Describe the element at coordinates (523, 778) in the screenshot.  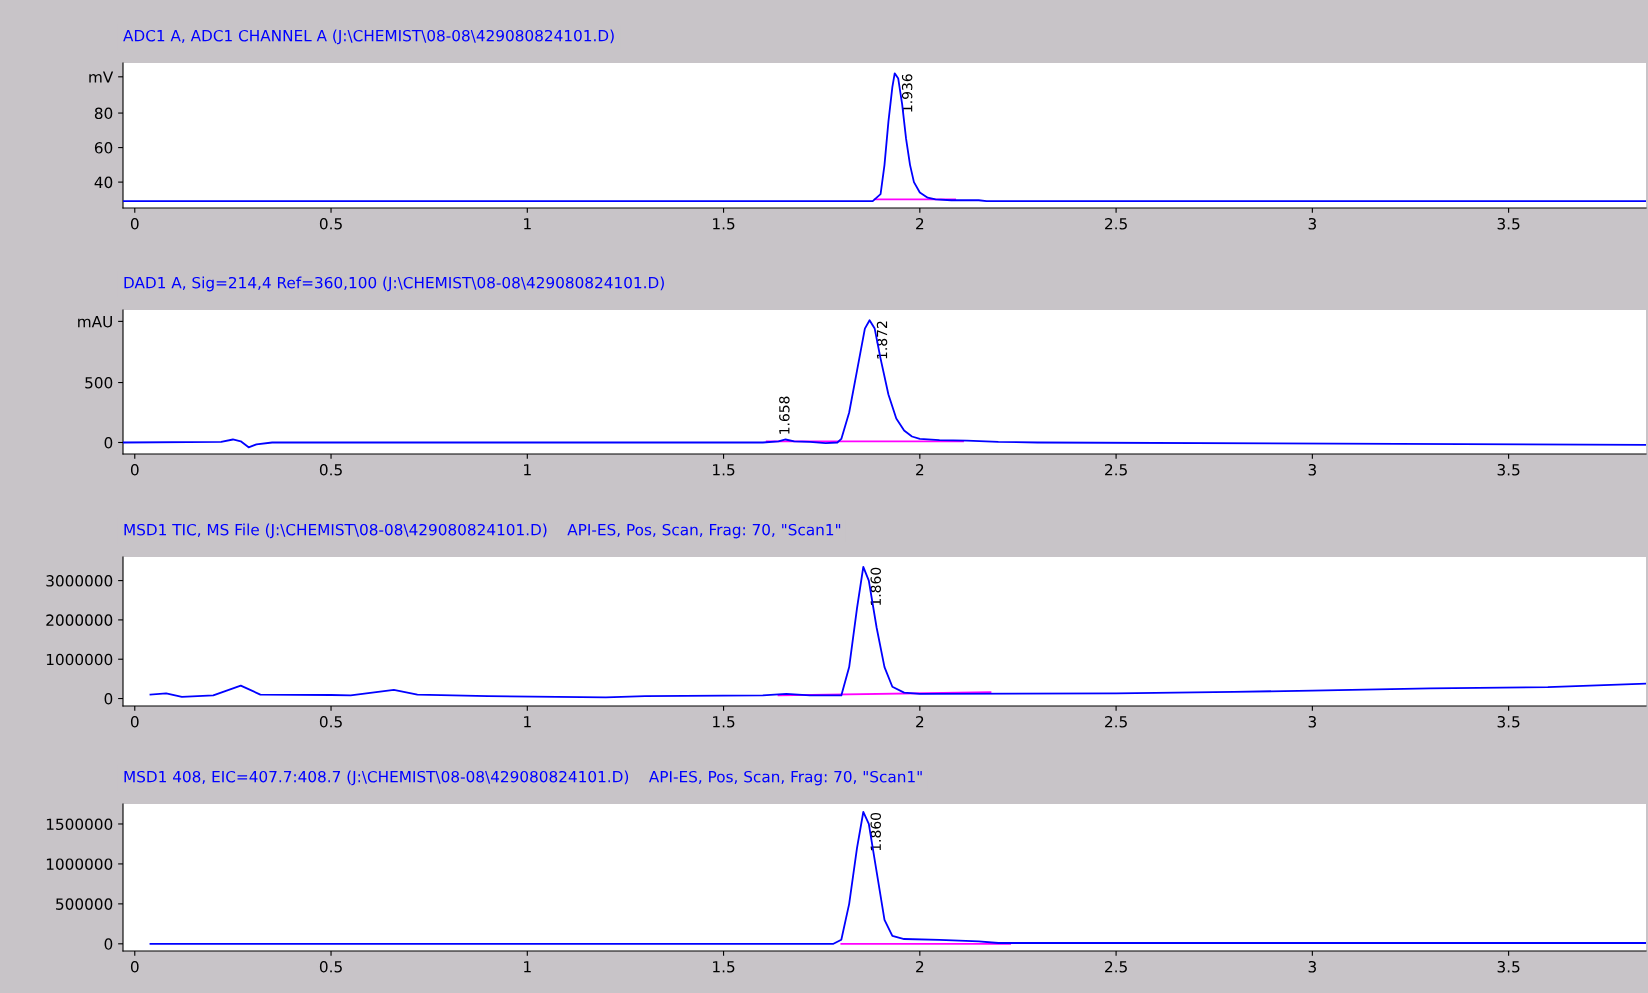
I see `chart-title: MSD1 408, EIC=407.7:408.7 (J:\CHEMIST\08-08\429080824101.D) API-ES, Pos, Scan, Frag: 70, "Scan1"` at that location.